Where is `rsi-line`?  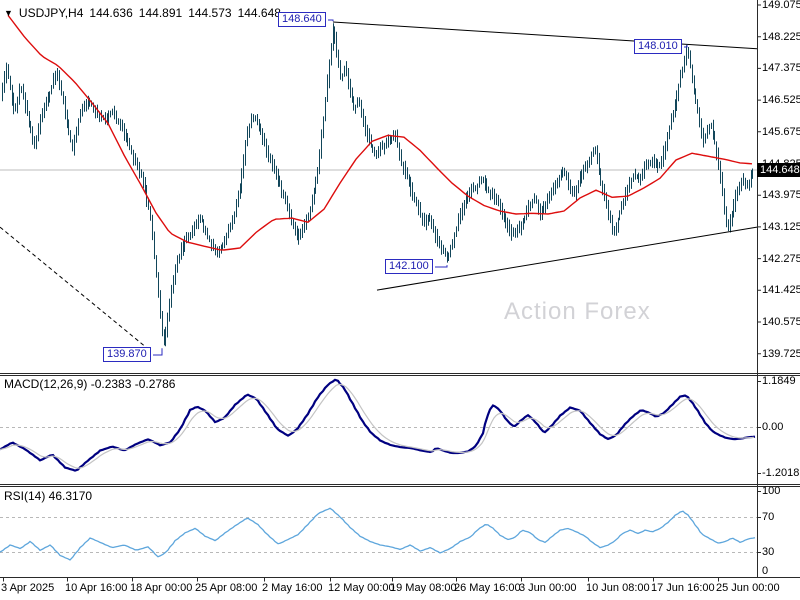
rsi-line is located at coordinates (378, 534).